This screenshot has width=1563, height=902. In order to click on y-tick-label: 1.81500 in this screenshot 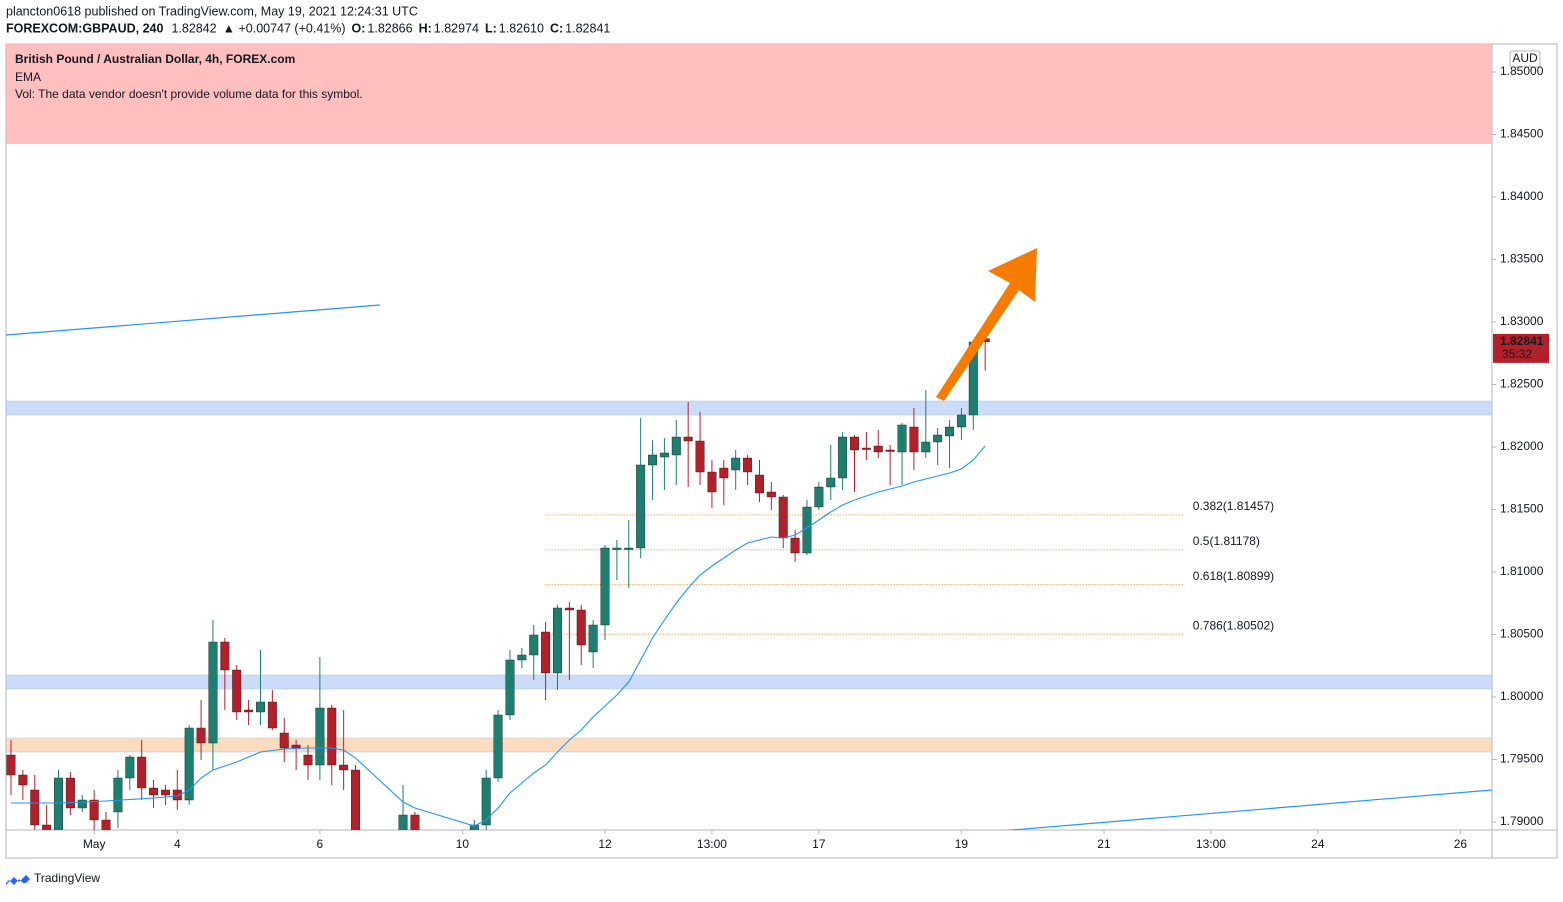, I will do `click(1522, 509)`.